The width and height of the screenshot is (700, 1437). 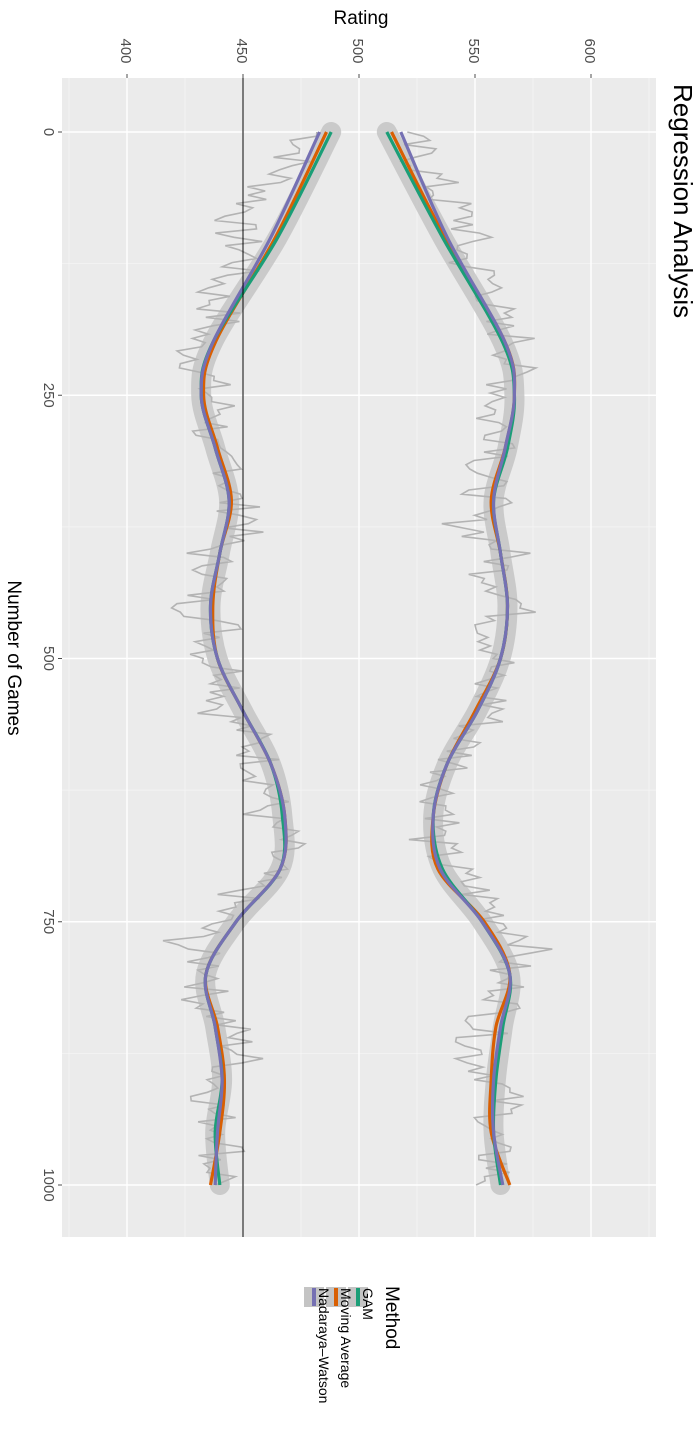 I want to click on y-tick-label: 450, so click(x=241, y=50).